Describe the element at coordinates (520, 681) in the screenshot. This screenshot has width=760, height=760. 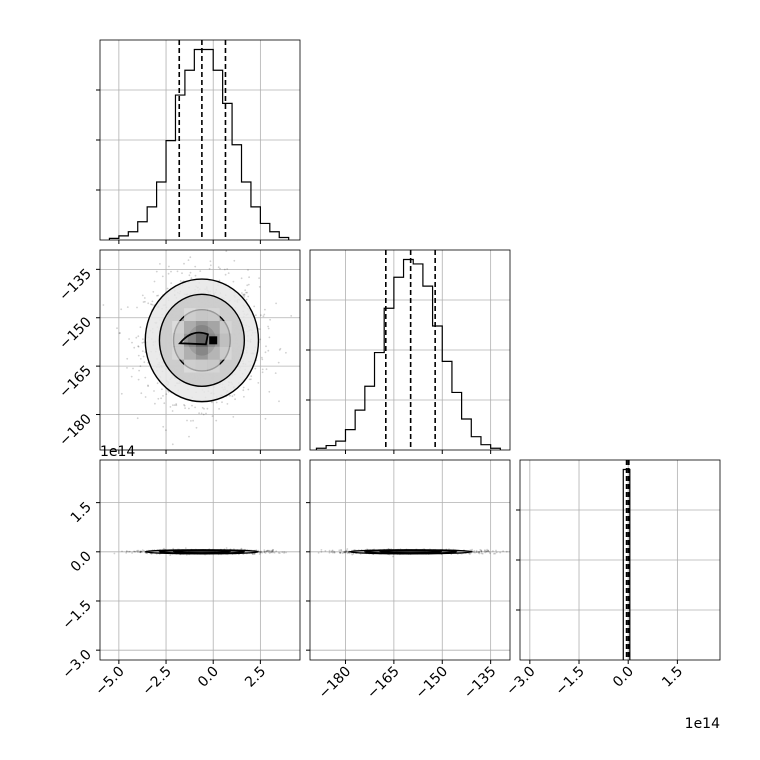
I see `x-tick-label: −3.0` at that location.